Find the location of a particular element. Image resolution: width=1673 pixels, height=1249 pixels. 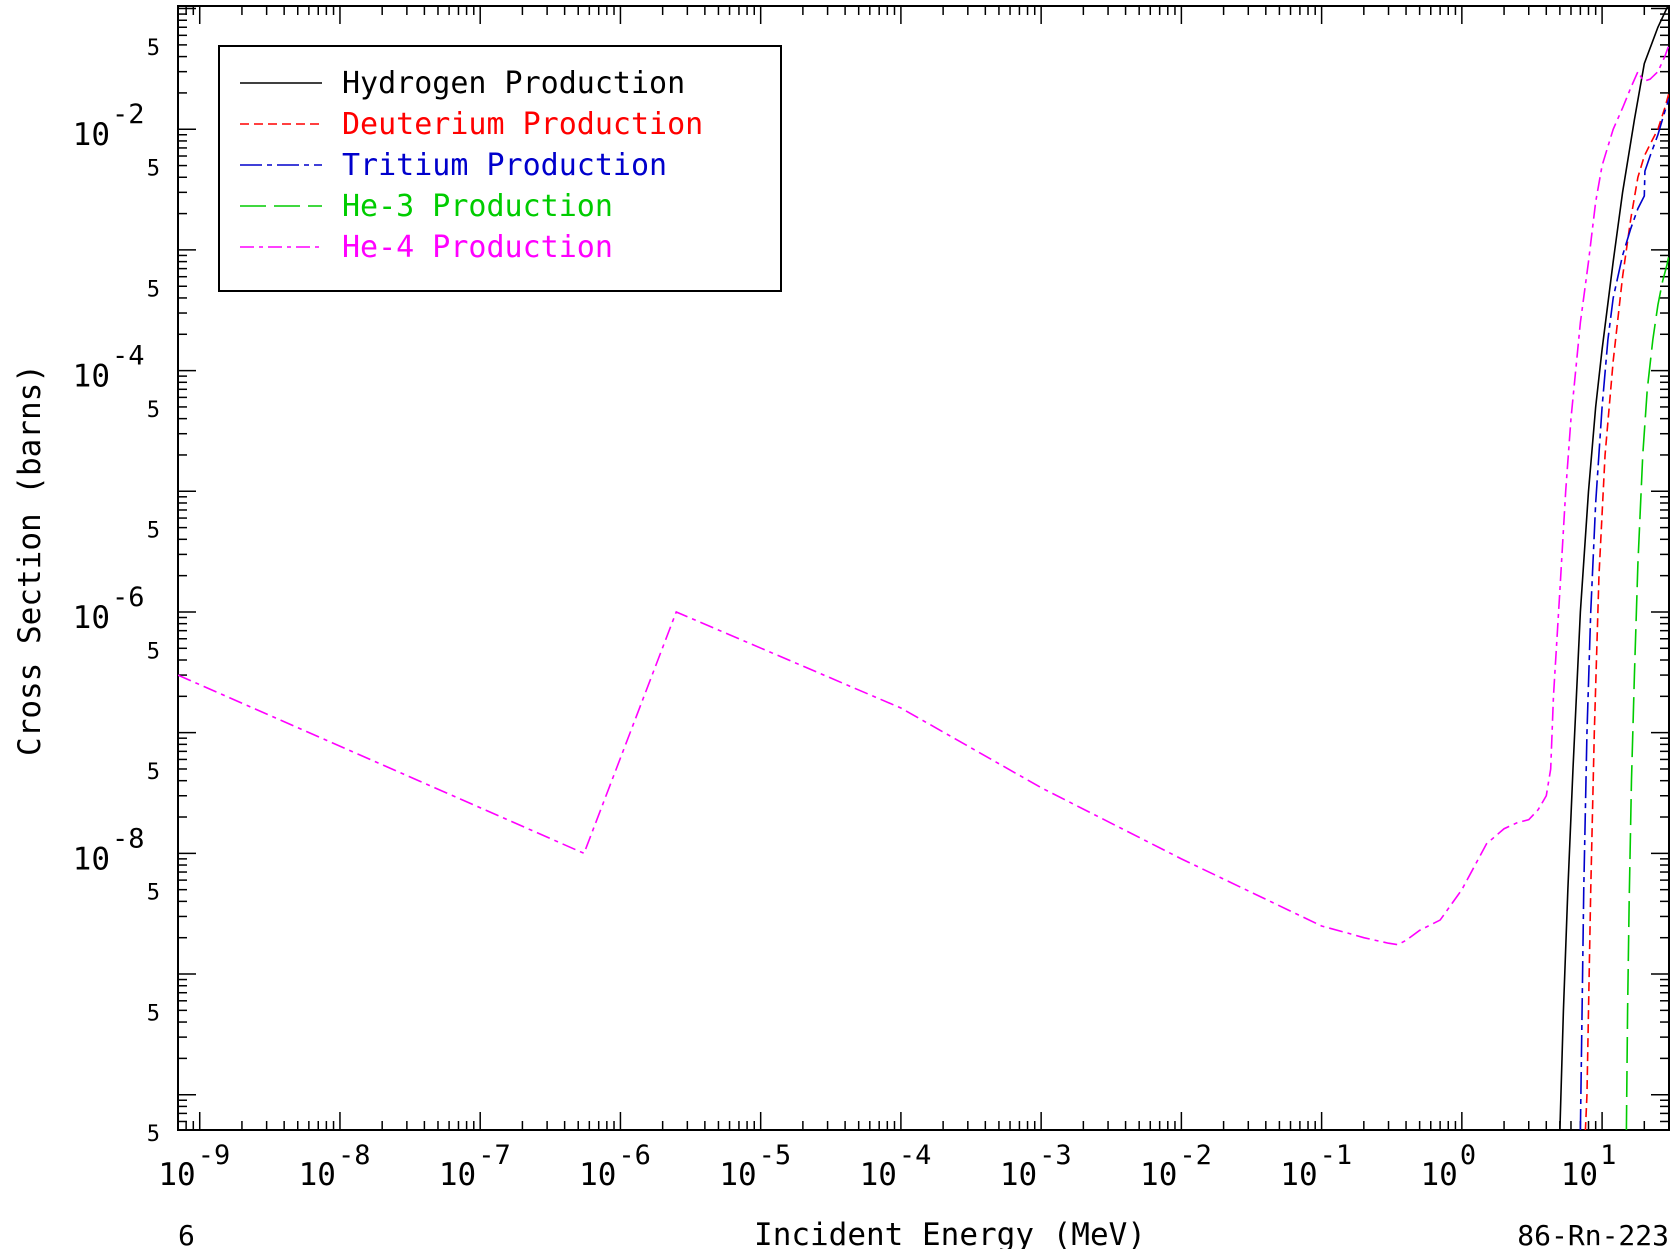

x-tick-label: 10⁻³ is located at coordinates (1036, 1166).